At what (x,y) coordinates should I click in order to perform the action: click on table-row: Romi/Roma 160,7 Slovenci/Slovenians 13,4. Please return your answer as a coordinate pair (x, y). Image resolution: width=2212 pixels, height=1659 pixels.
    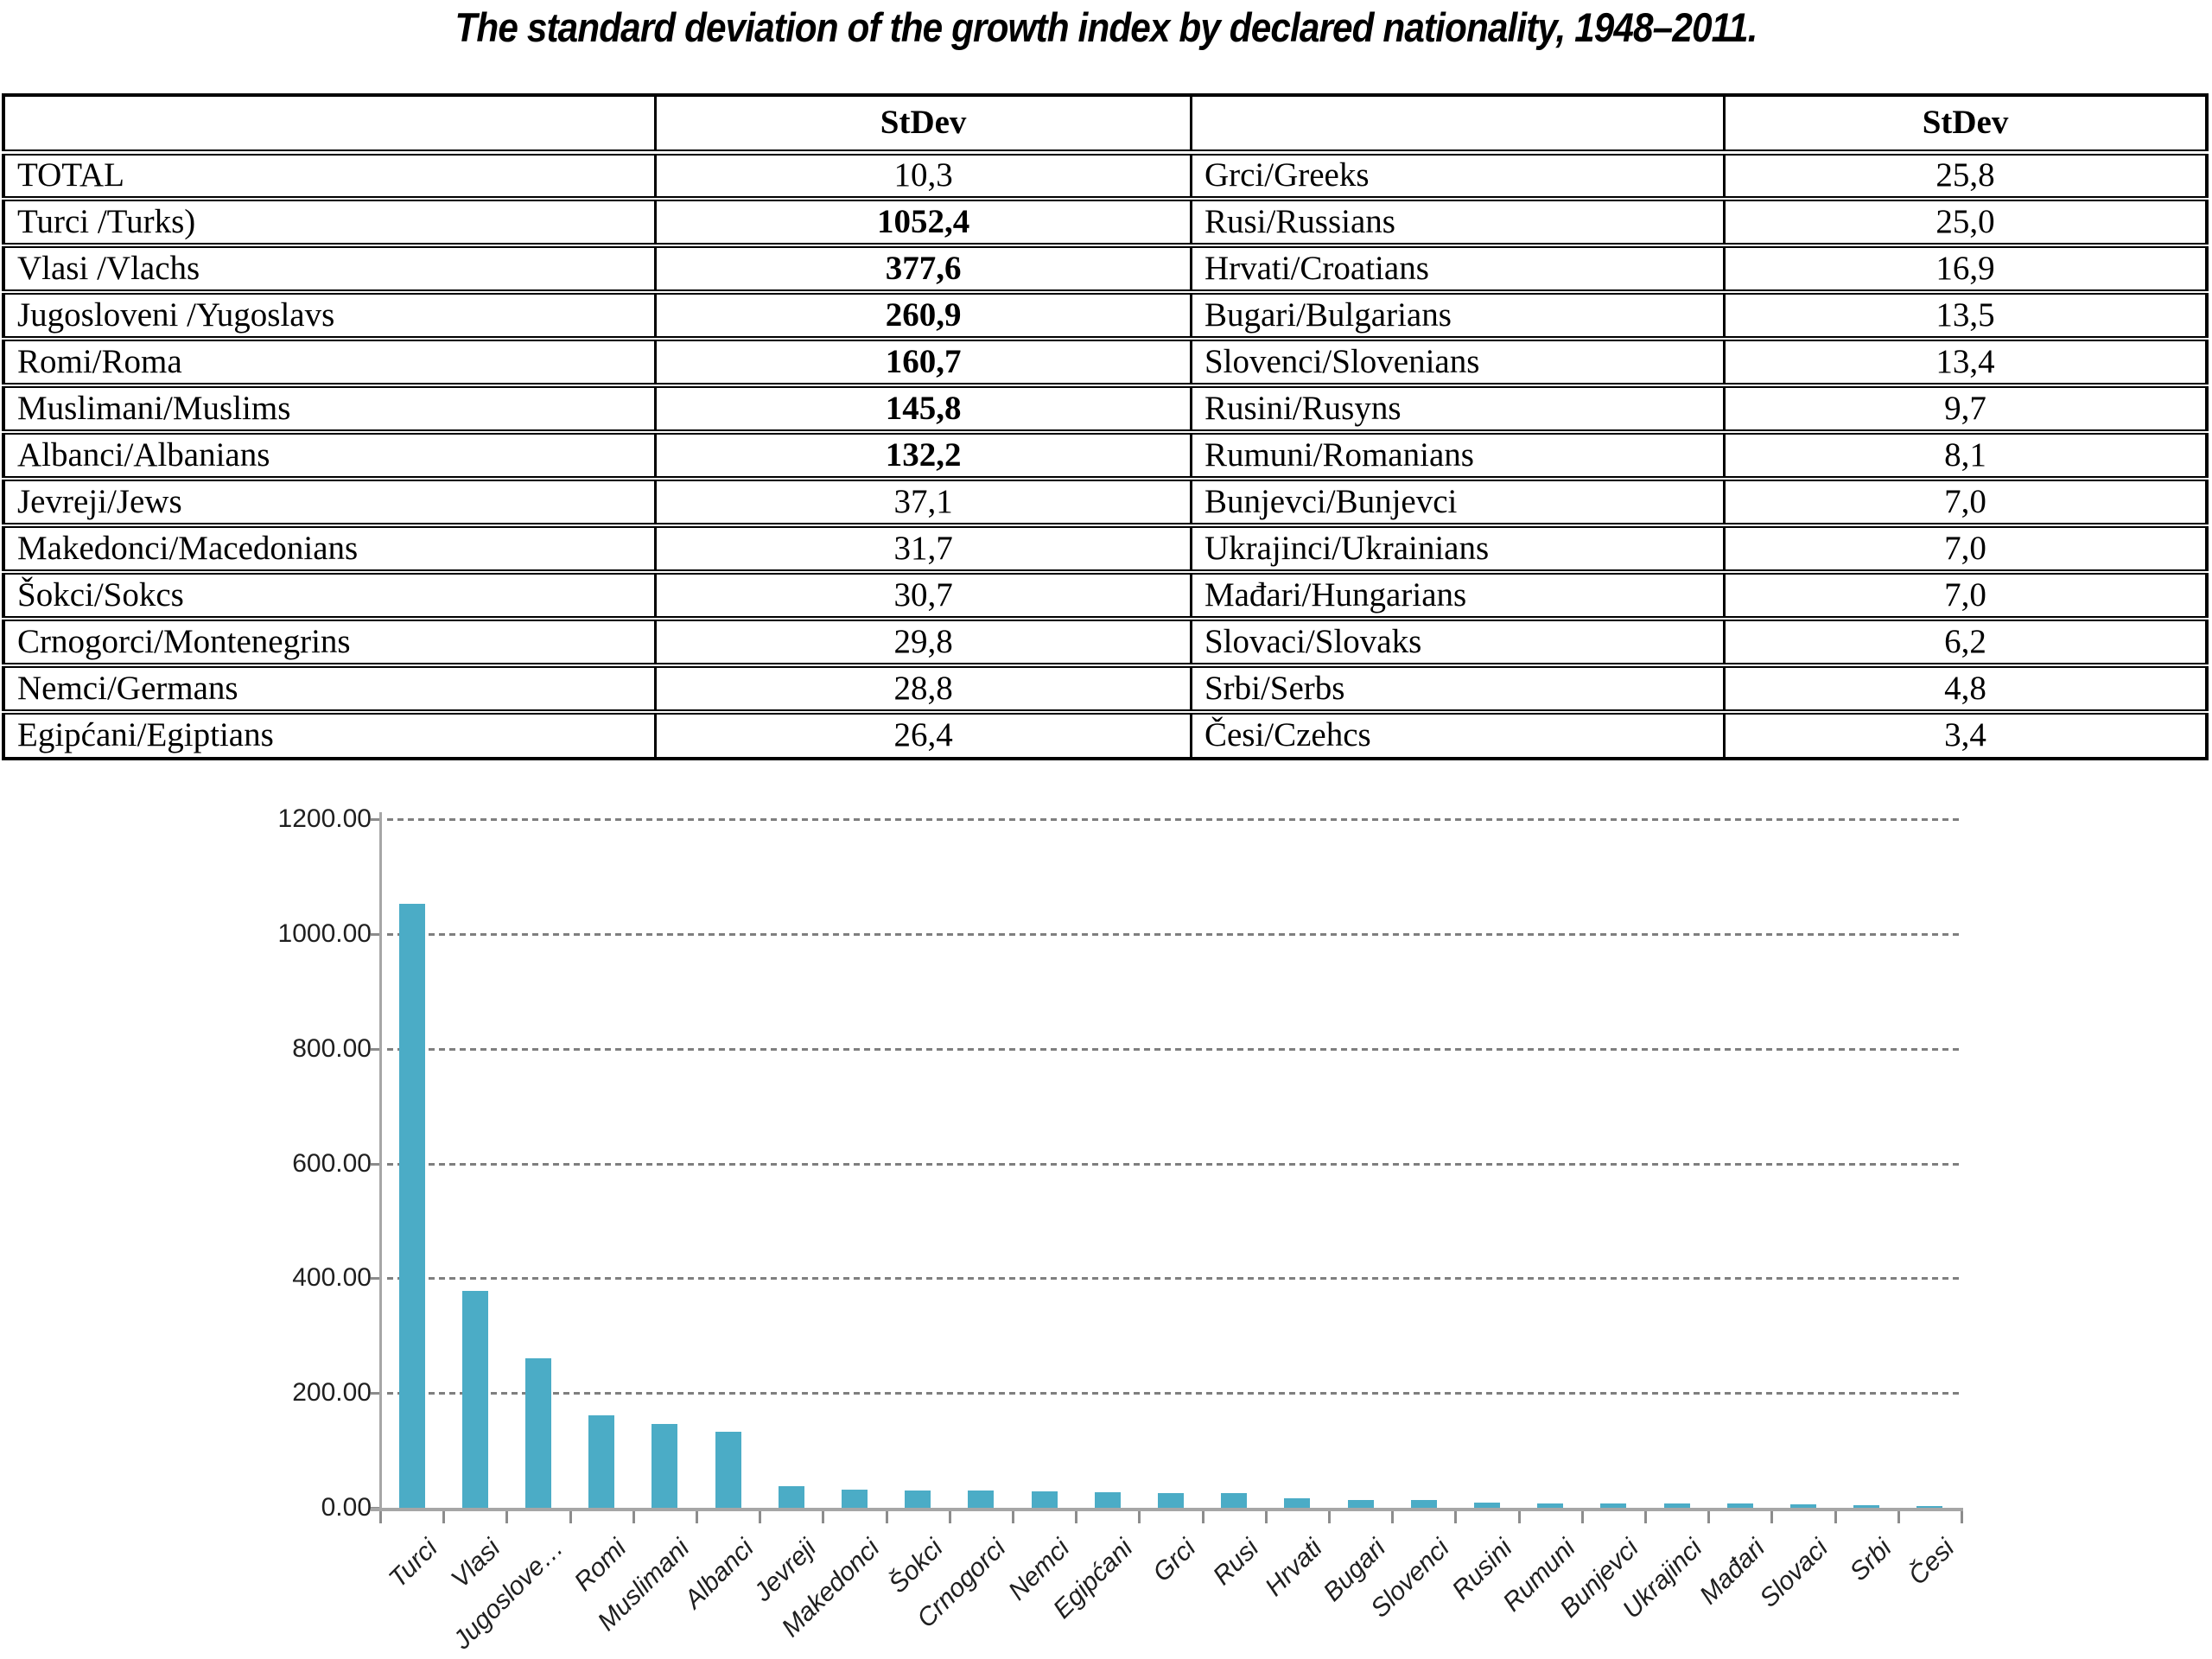
    Looking at the image, I should click on (1105, 362).